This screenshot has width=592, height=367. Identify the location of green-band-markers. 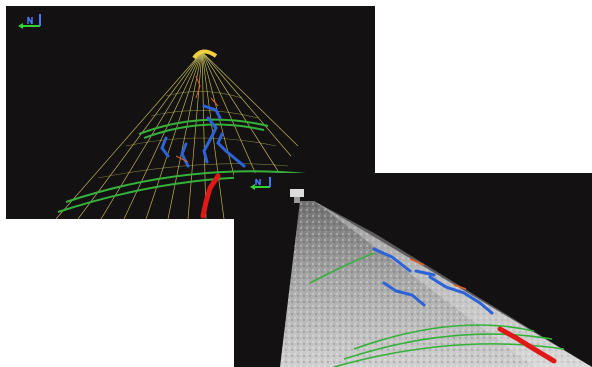
(437, 309).